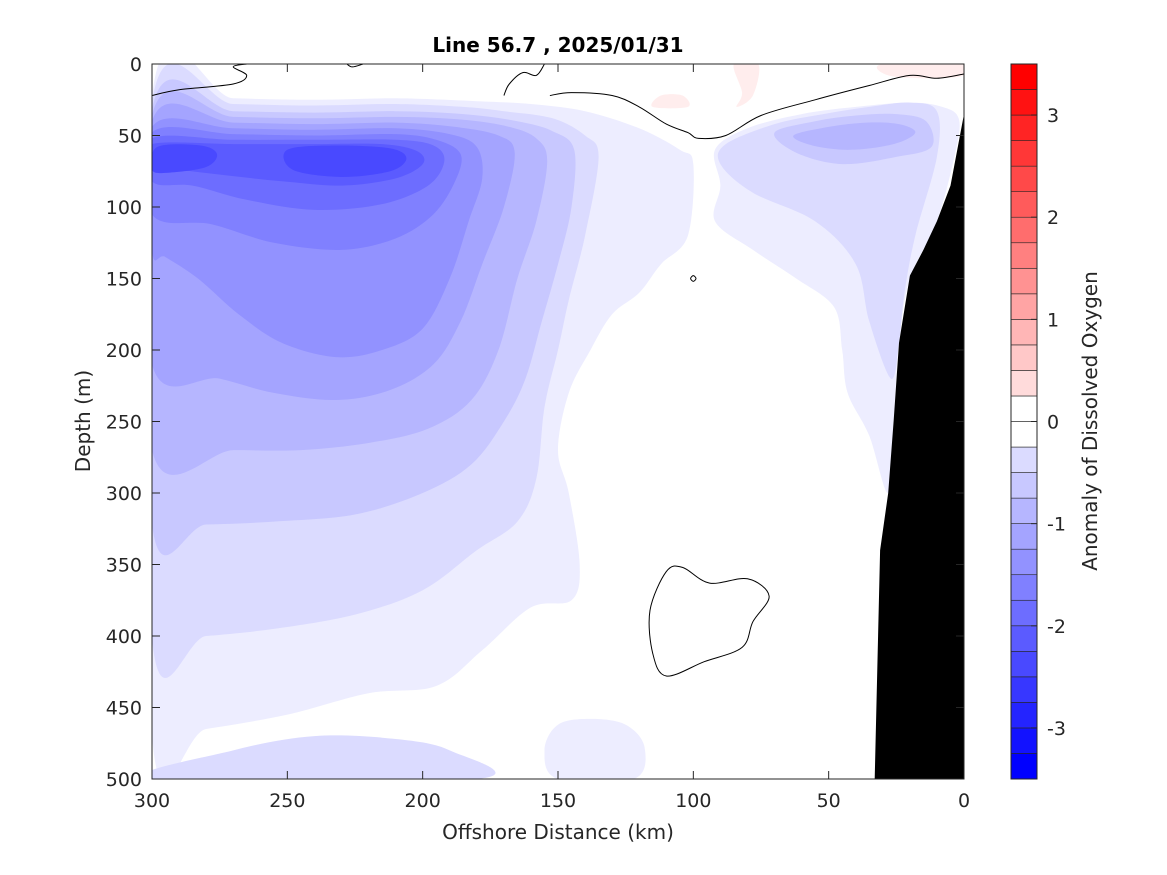 This screenshot has height=875, width=1167. I want to click on x-tick-label-100: 100, so click(693, 801).